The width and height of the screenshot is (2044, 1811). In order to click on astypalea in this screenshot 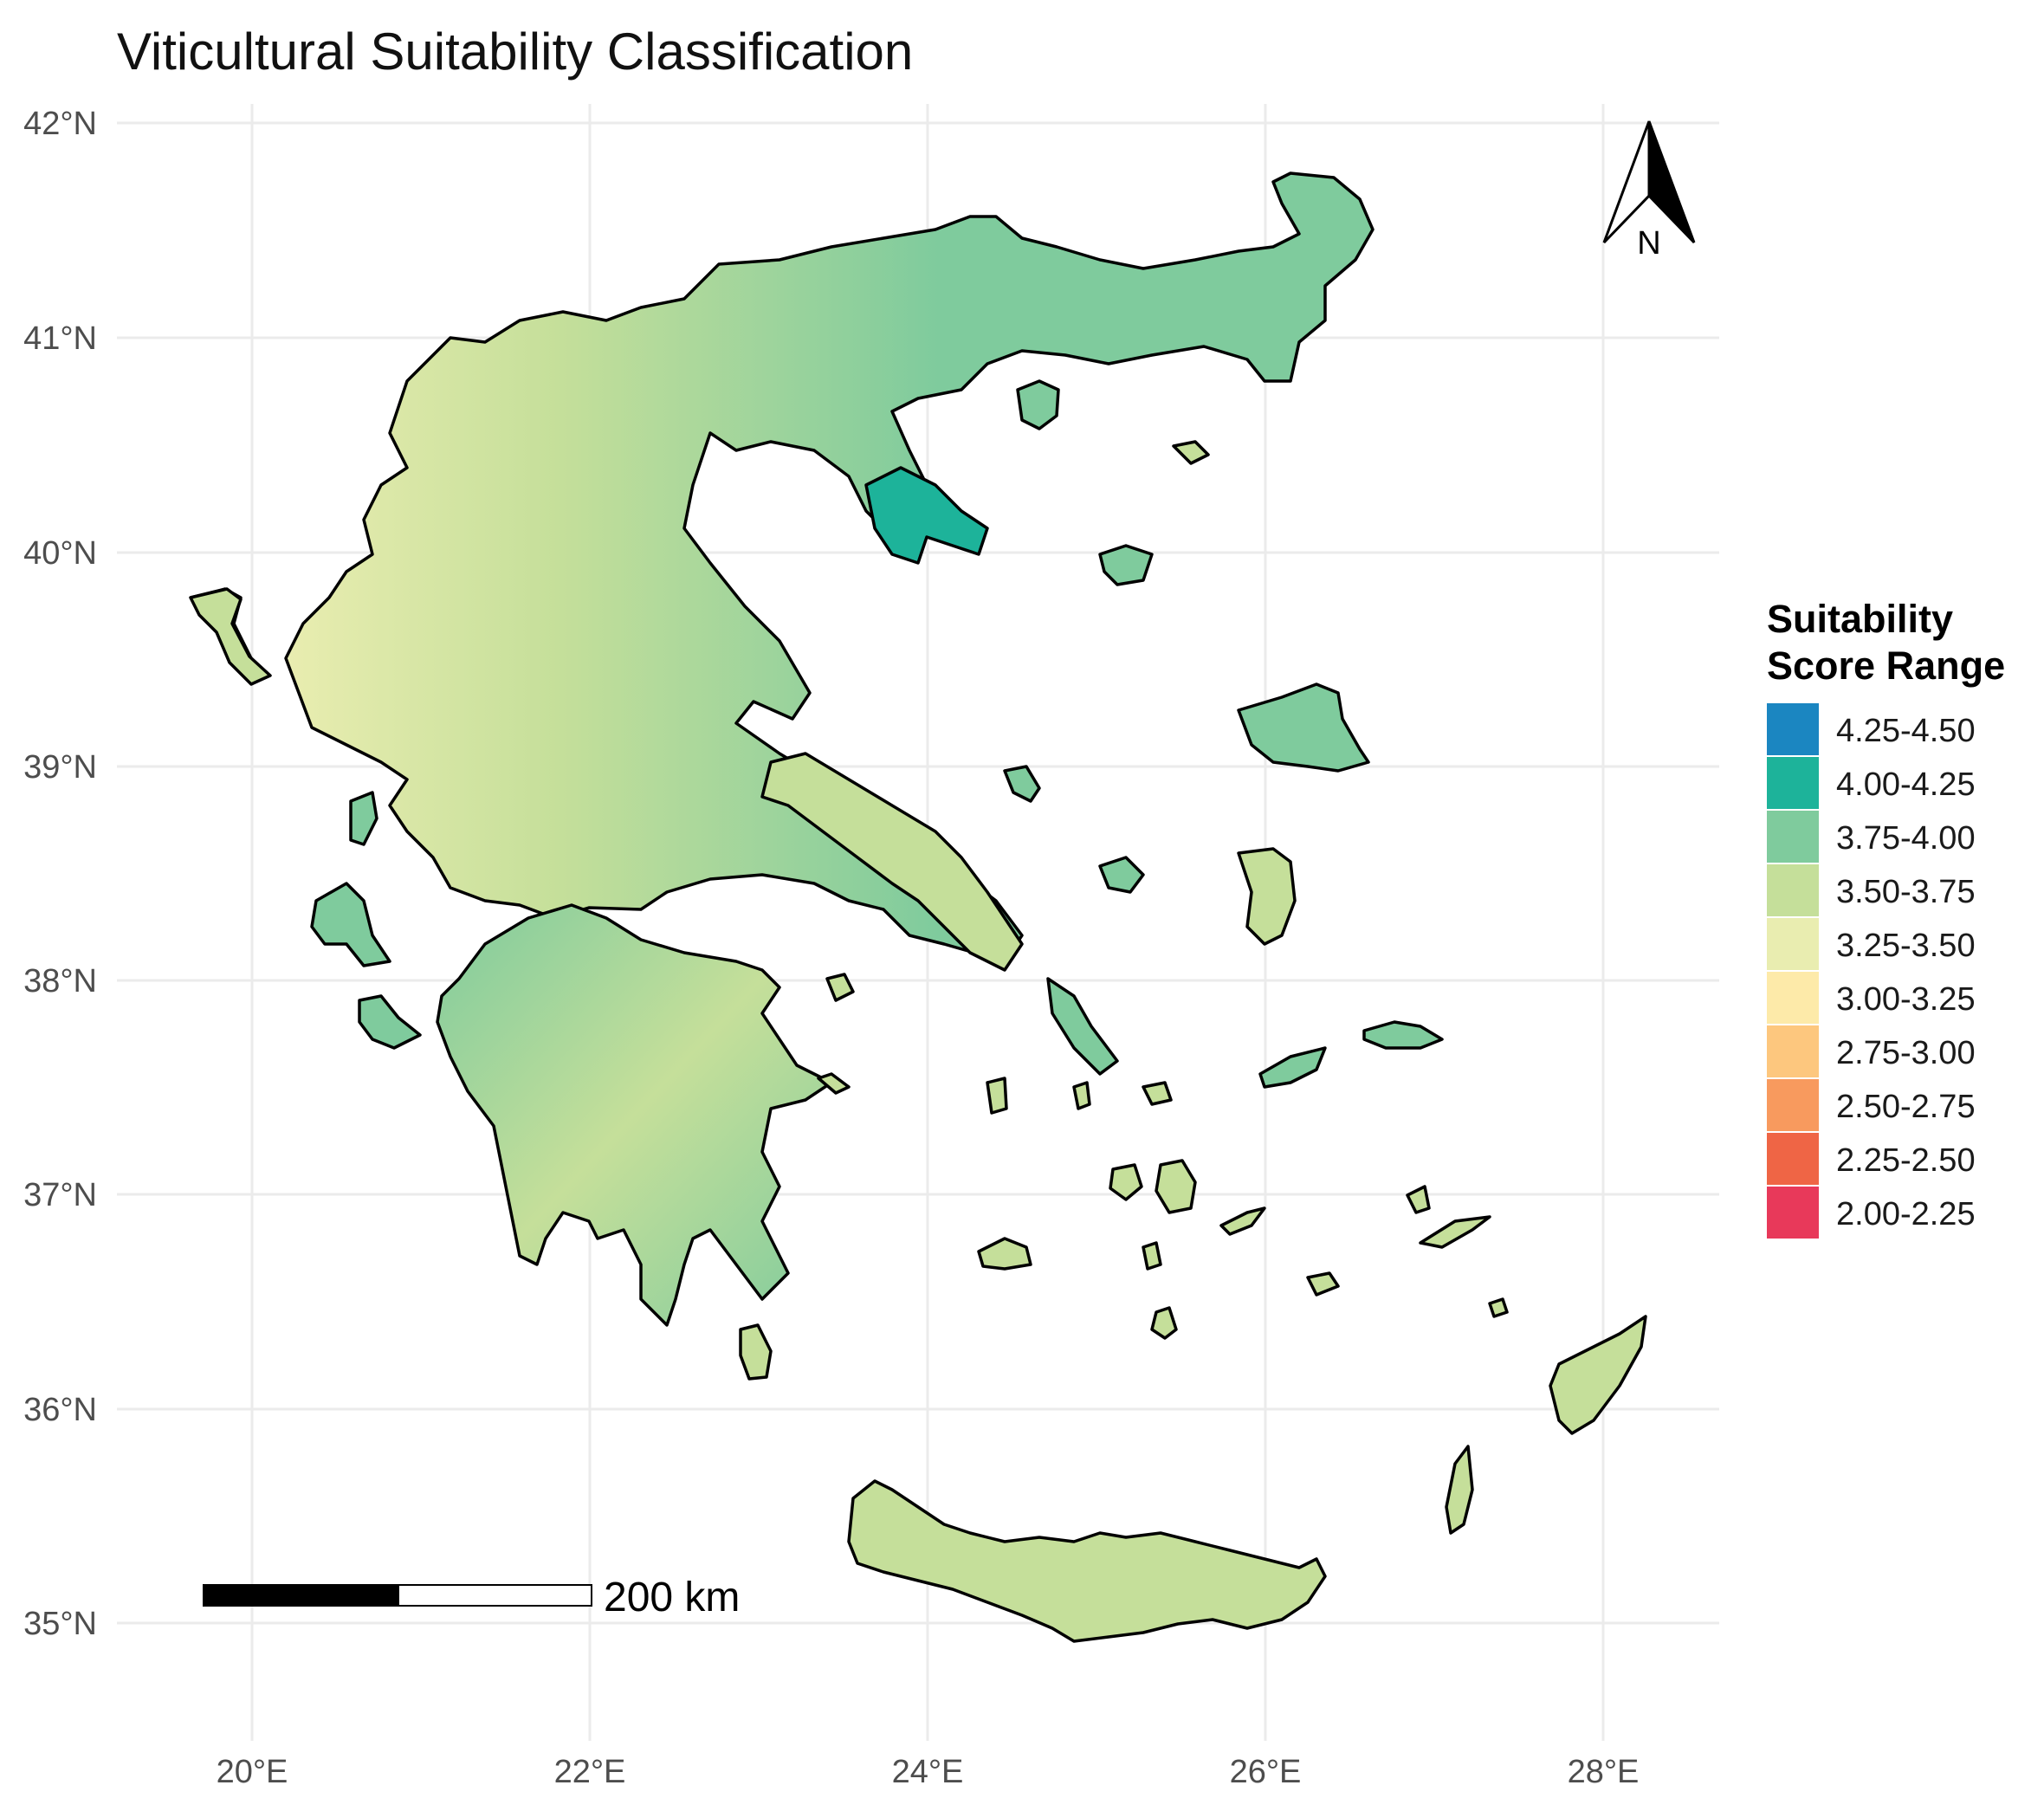, I will do `click(1323, 1284)`.